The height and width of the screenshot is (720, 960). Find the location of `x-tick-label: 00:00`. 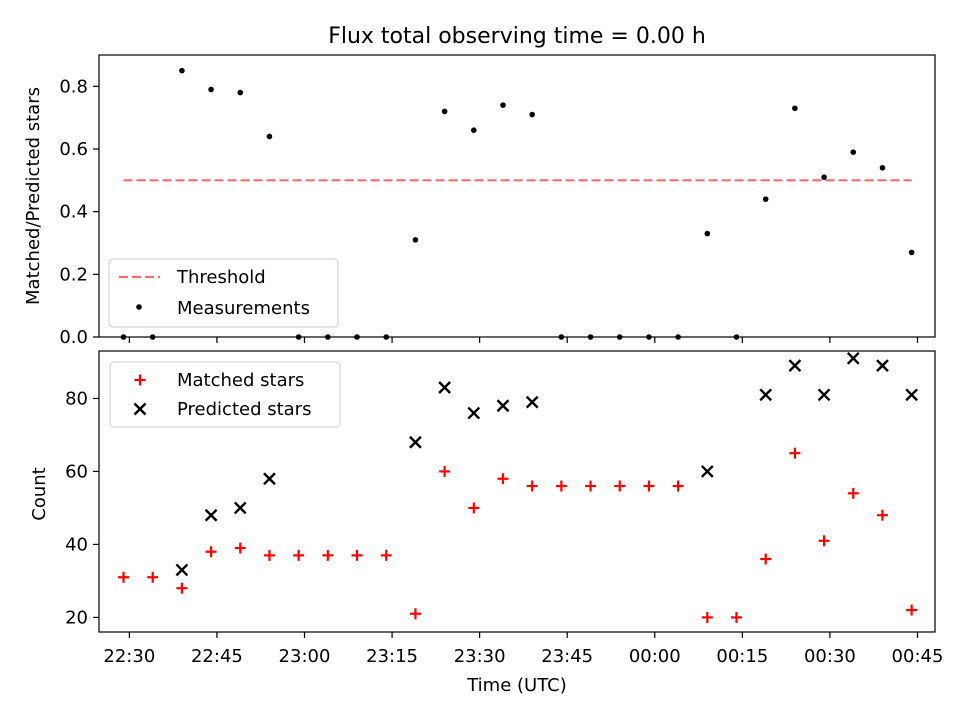

x-tick-label: 00:00 is located at coordinates (655, 656).